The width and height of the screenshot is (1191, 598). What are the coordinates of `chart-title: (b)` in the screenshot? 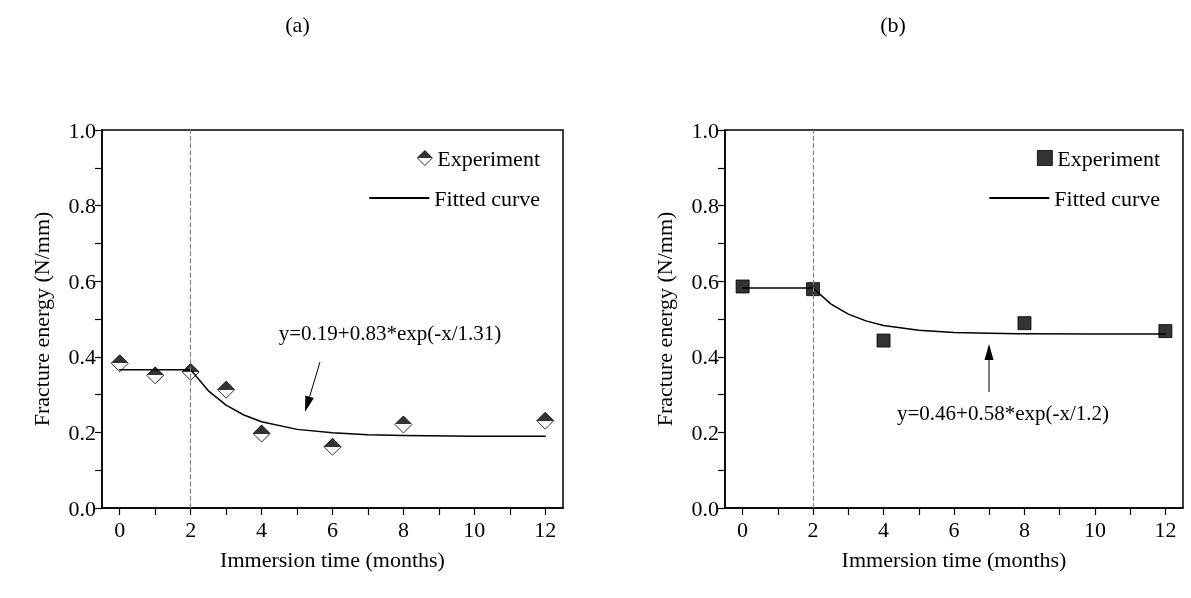 It's located at (893, 24).